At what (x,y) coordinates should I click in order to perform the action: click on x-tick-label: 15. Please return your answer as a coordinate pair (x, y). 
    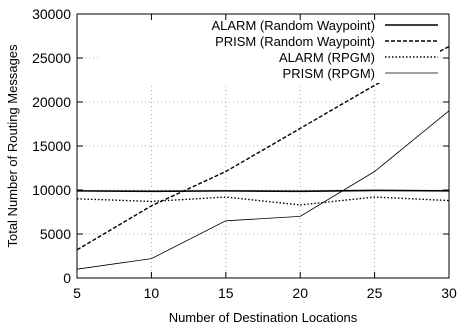
    Looking at the image, I should click on (226, 293).